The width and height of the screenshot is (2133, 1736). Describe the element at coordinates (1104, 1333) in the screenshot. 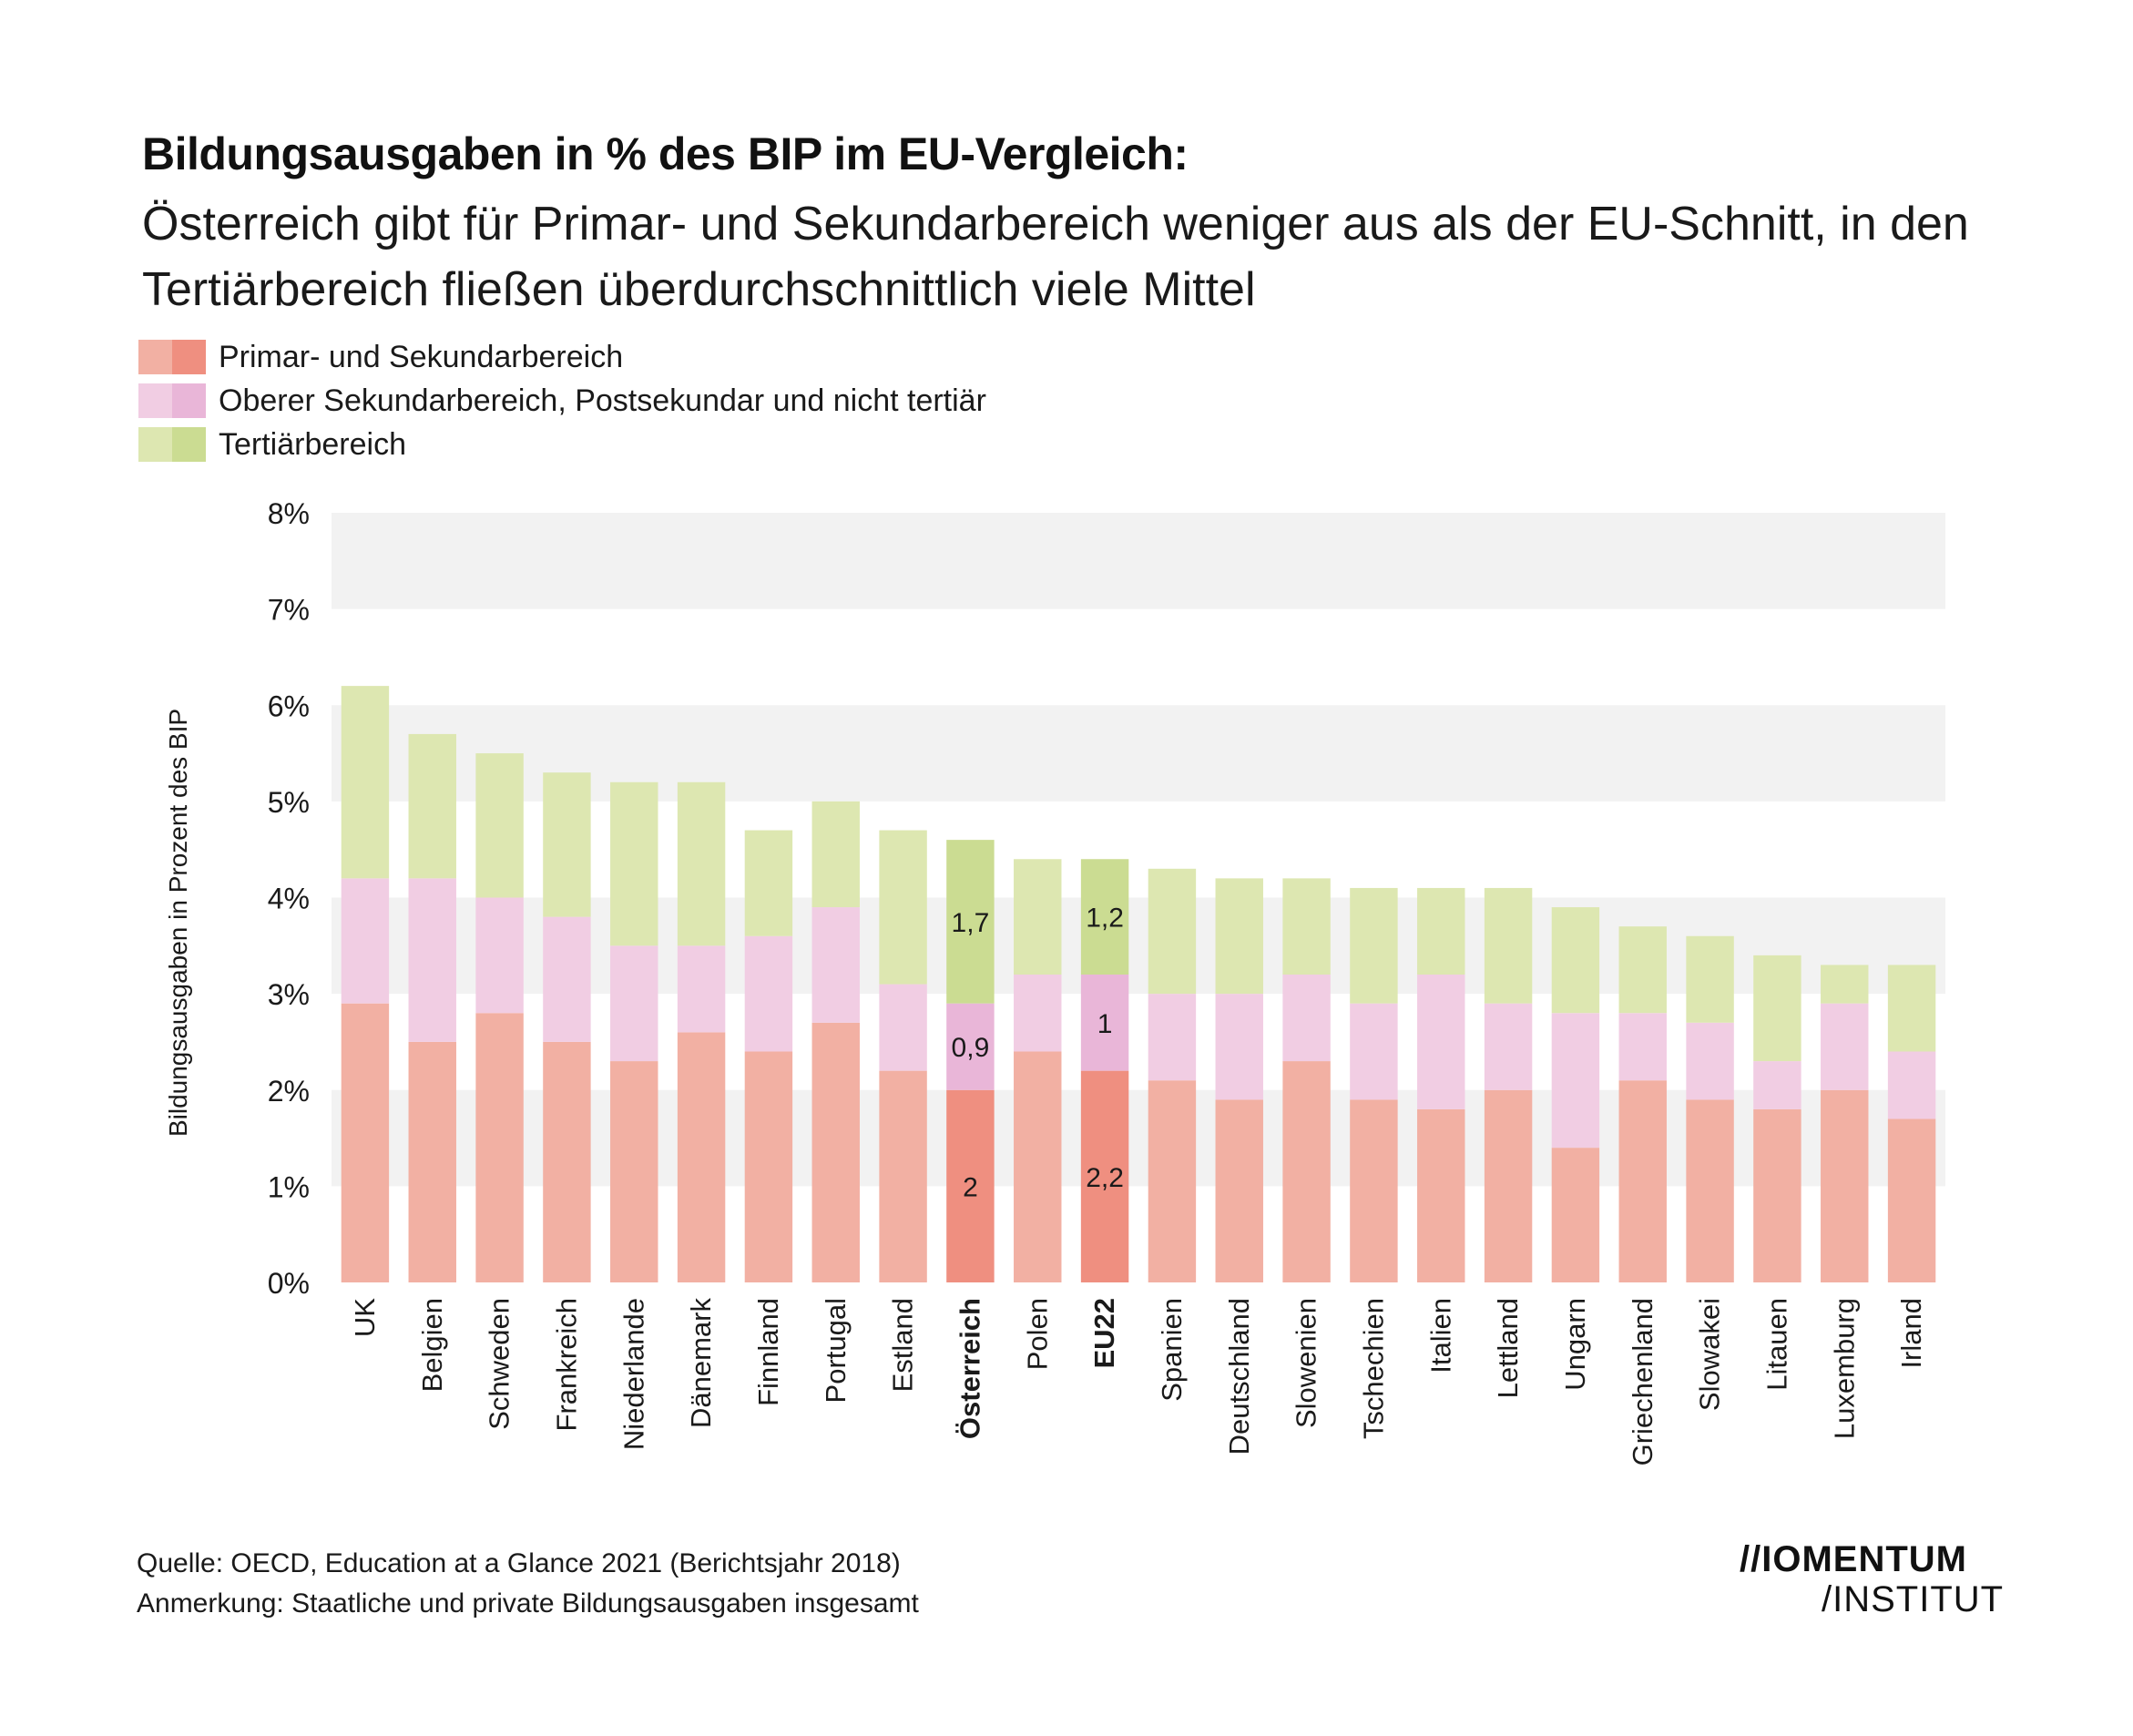

I see `x-tick-label: EU22` at that location.